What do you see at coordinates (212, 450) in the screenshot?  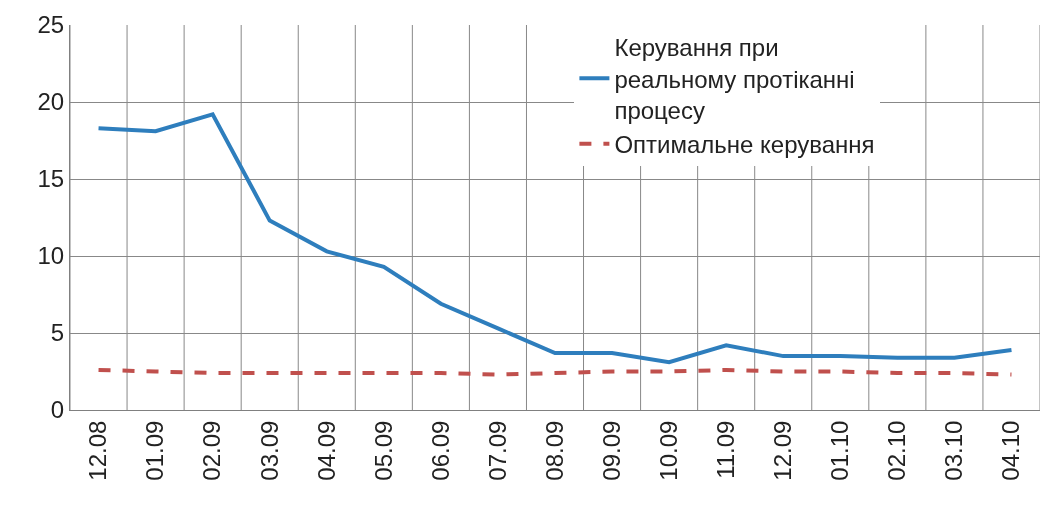 I see `x-tick-label: 02.09` at bounding box center [212, 450].